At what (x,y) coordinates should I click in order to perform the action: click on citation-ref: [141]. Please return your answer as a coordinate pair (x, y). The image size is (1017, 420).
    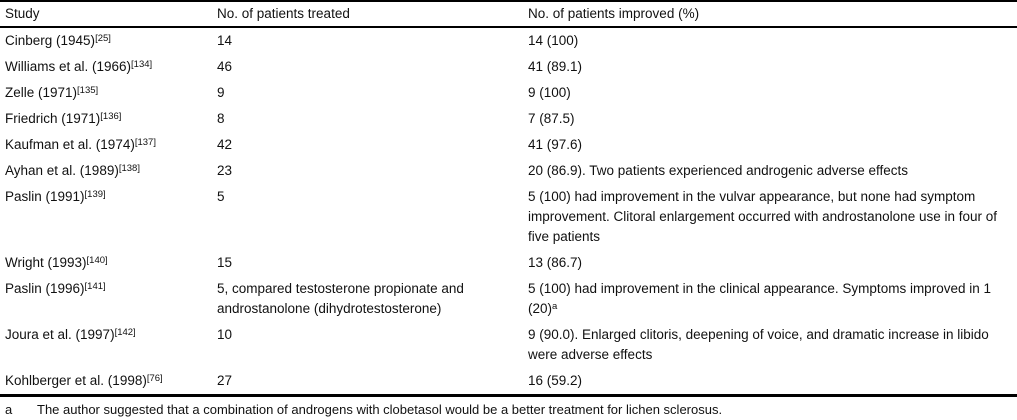
    Looking at the image, I should click on (95, 286).